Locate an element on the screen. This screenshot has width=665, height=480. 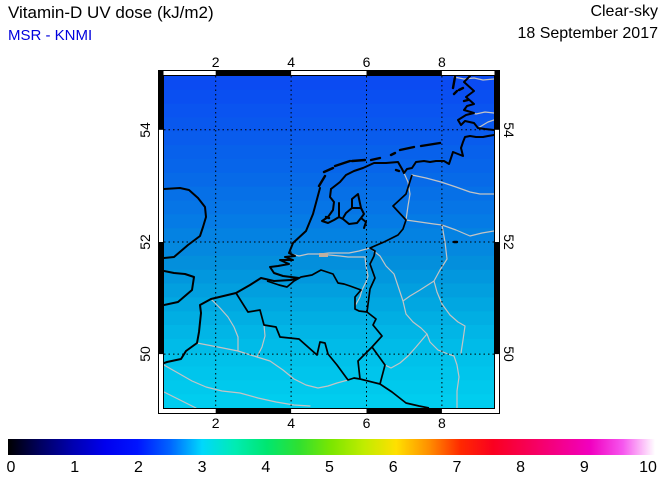
data-source-label: MSR - KNMI is located at coordinates (50, 35).